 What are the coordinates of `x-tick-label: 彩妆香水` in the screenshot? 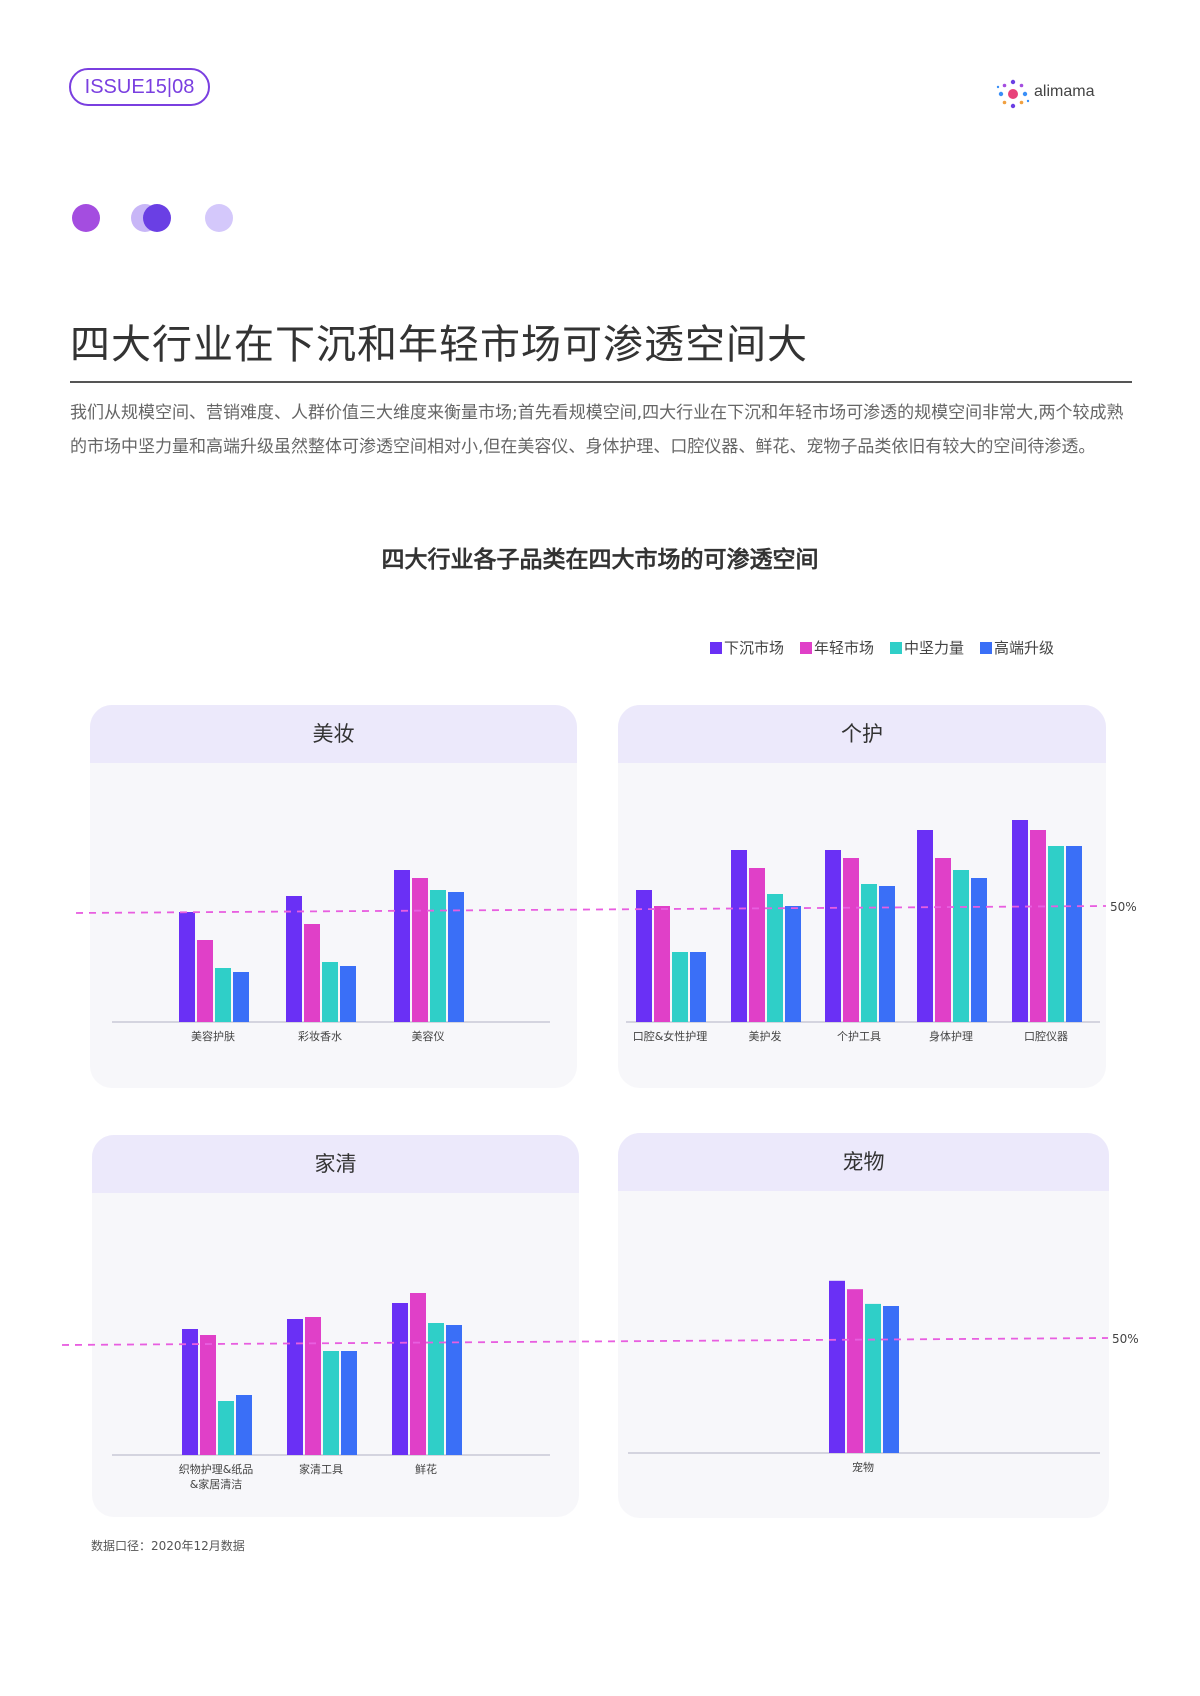 It's located at (320, 1036).